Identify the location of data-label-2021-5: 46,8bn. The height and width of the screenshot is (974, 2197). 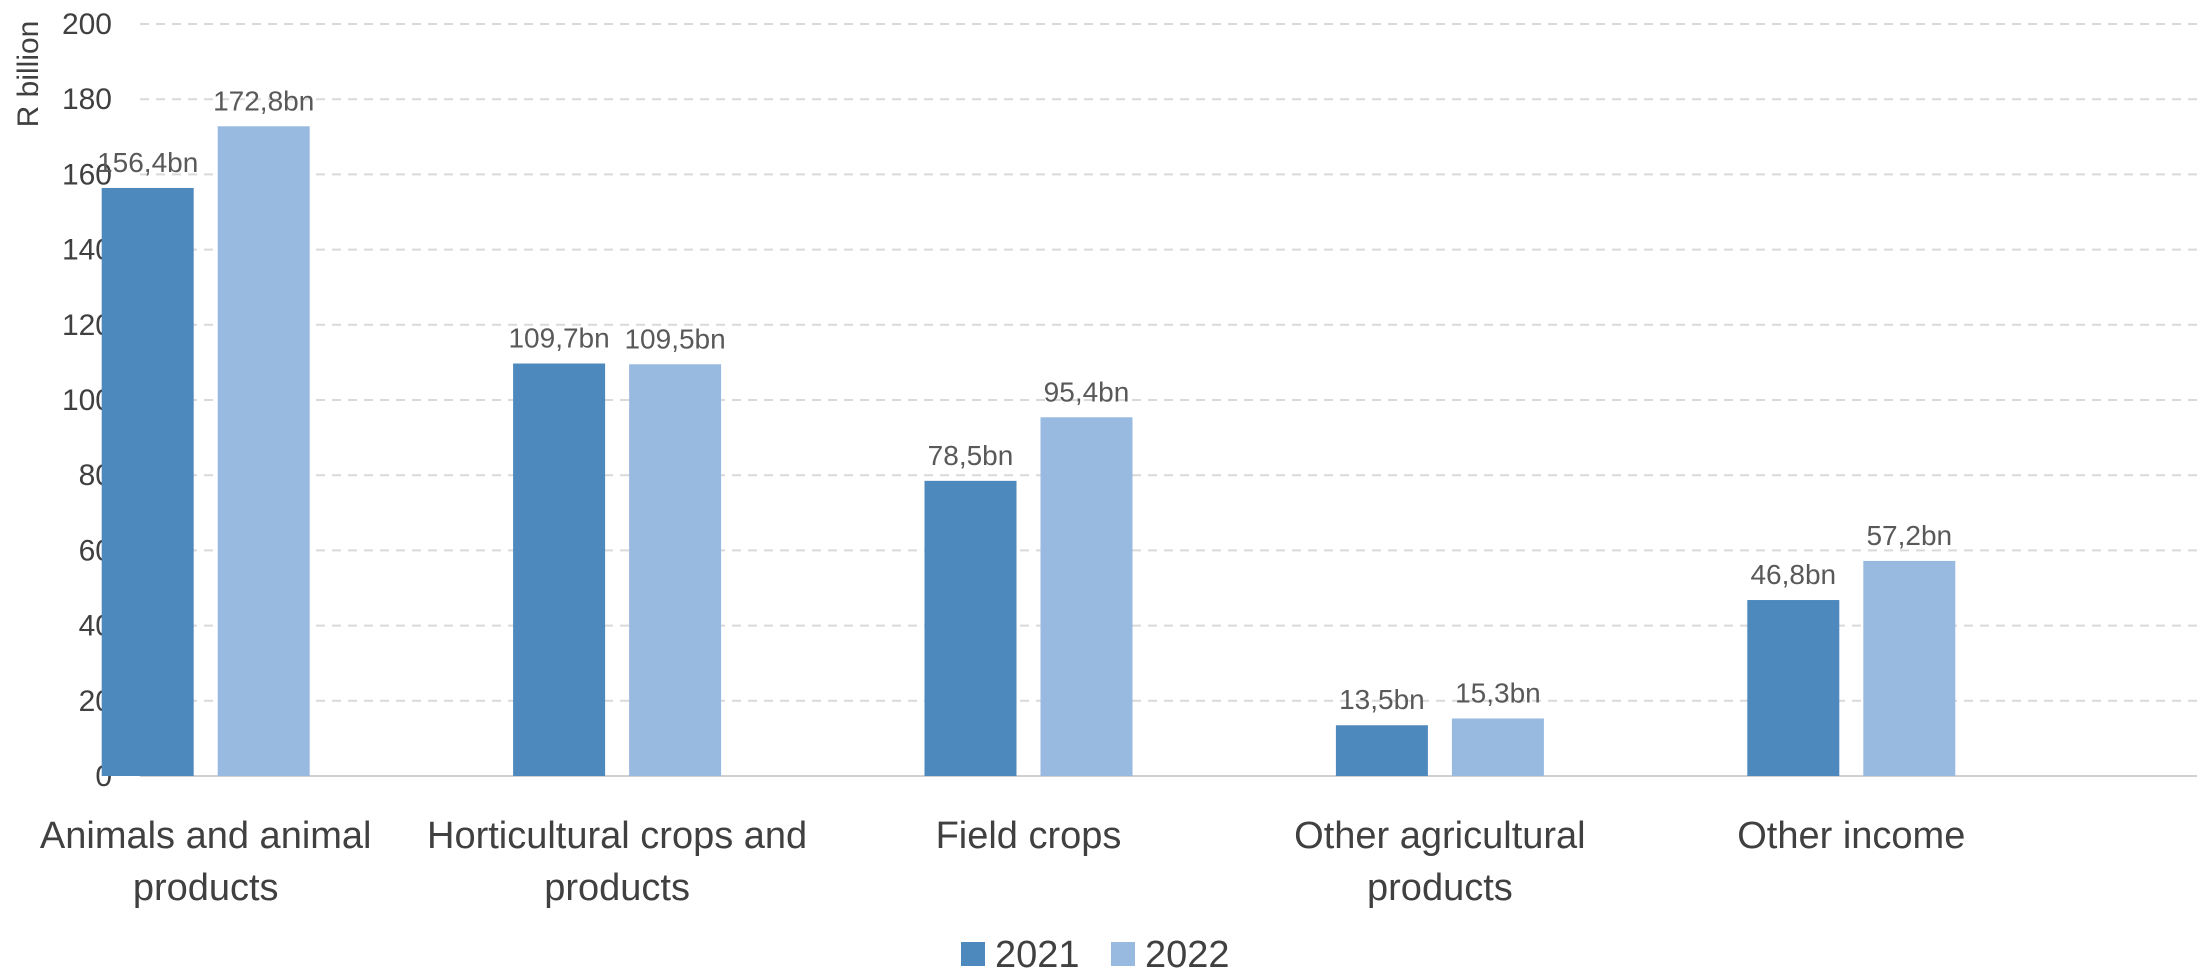
(1793, 574).